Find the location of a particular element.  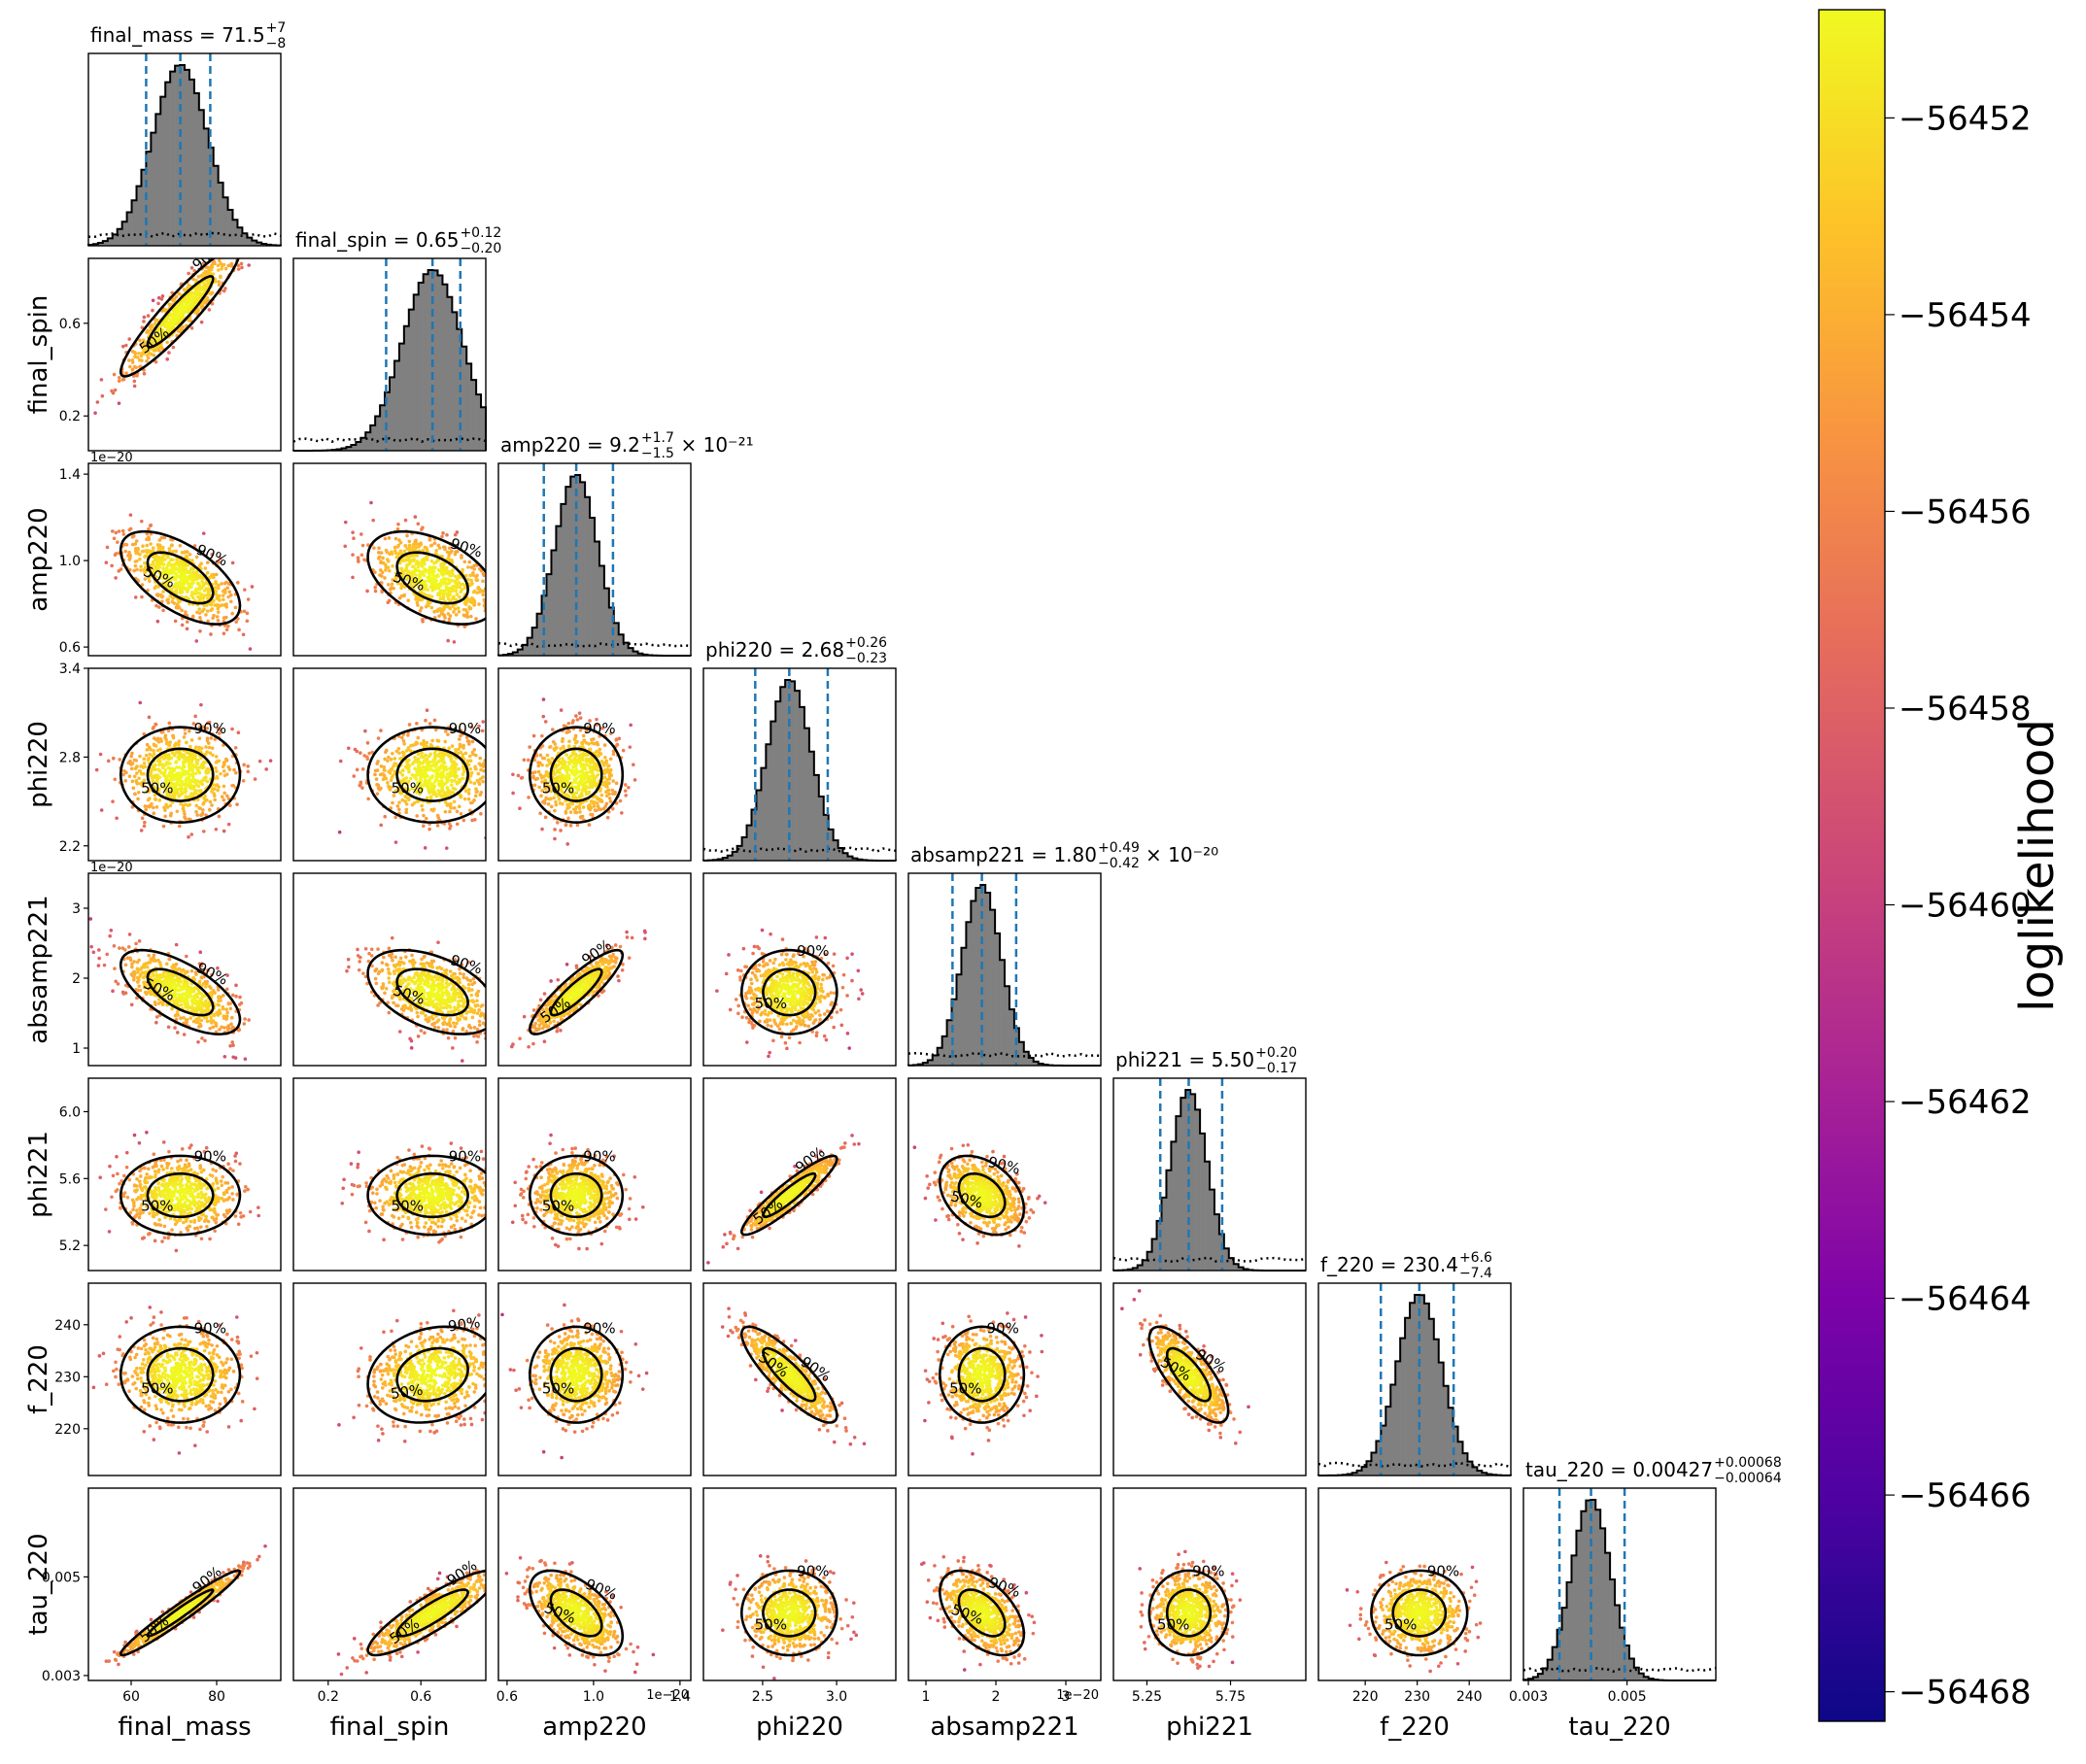

scatter-points: 50%90% is located at coordinates (432, 572).